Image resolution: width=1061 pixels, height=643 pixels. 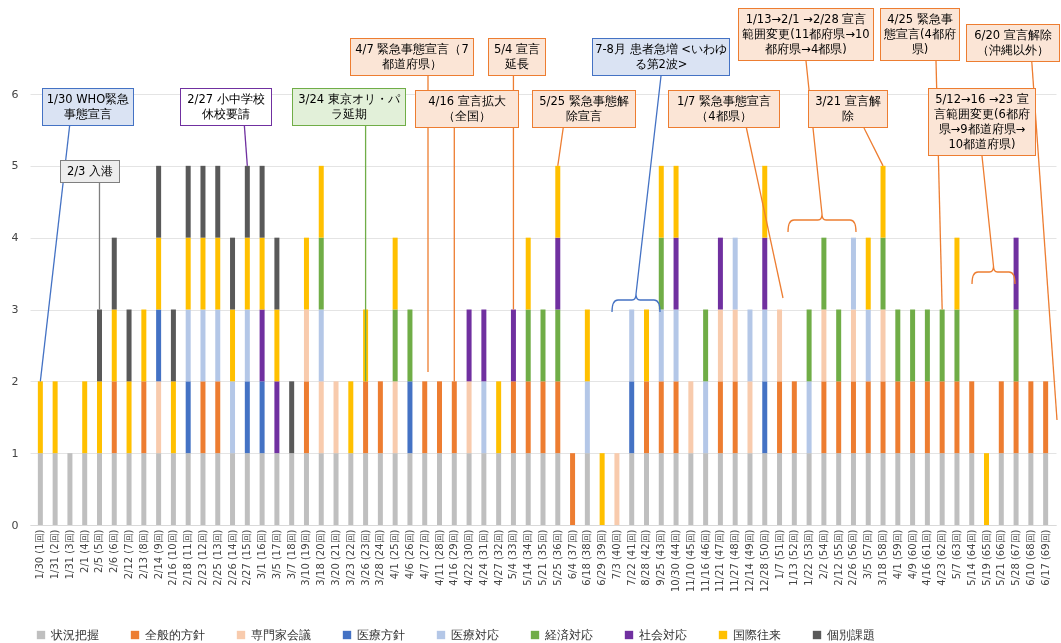 I want to click on x-tick-label: 6/17 (69回), so click(x=1045, y=557).